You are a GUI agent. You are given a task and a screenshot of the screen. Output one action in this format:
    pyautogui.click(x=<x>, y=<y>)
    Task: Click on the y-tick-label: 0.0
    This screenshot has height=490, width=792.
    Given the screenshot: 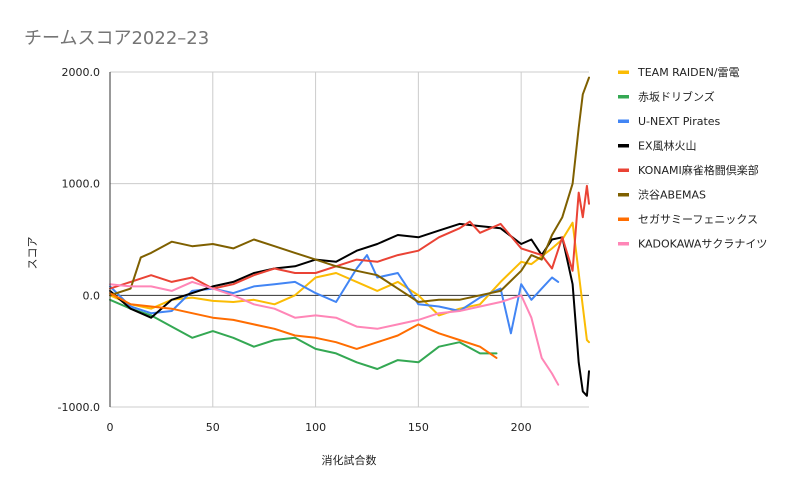 What is the action you would take?
    pyautogui.click(x=92, y=295)
    